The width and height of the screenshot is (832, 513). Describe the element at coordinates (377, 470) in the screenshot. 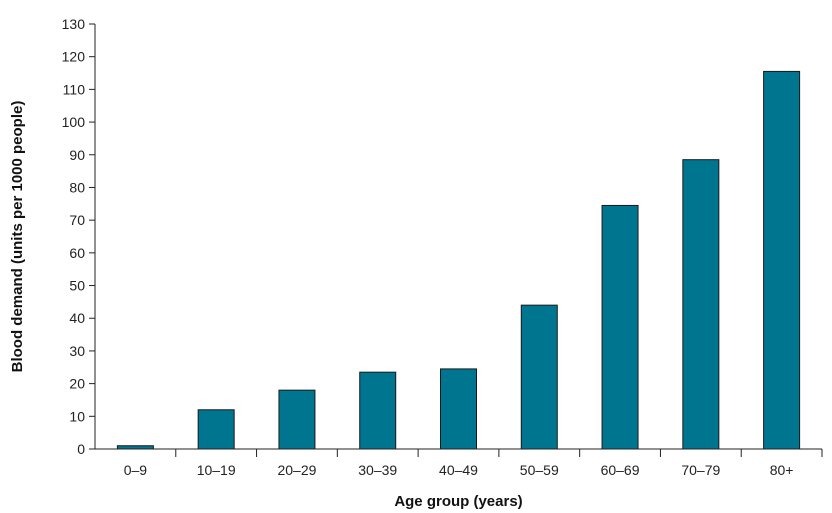

I see `x-tick-label: 30–39` at that location.